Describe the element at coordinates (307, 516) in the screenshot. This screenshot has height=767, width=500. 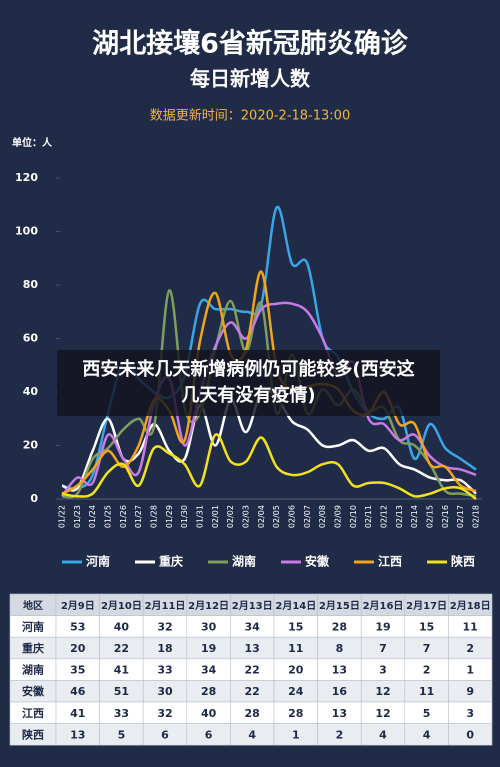
I see `x-tick-label: 02/07` at that location.